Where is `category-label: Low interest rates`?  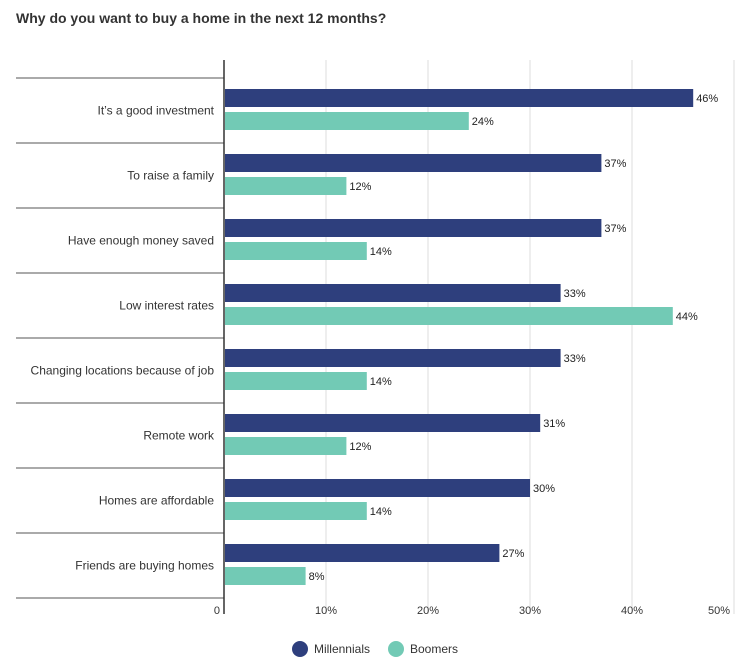 category-label: Low interest rates is located at coordinates (166, 306).